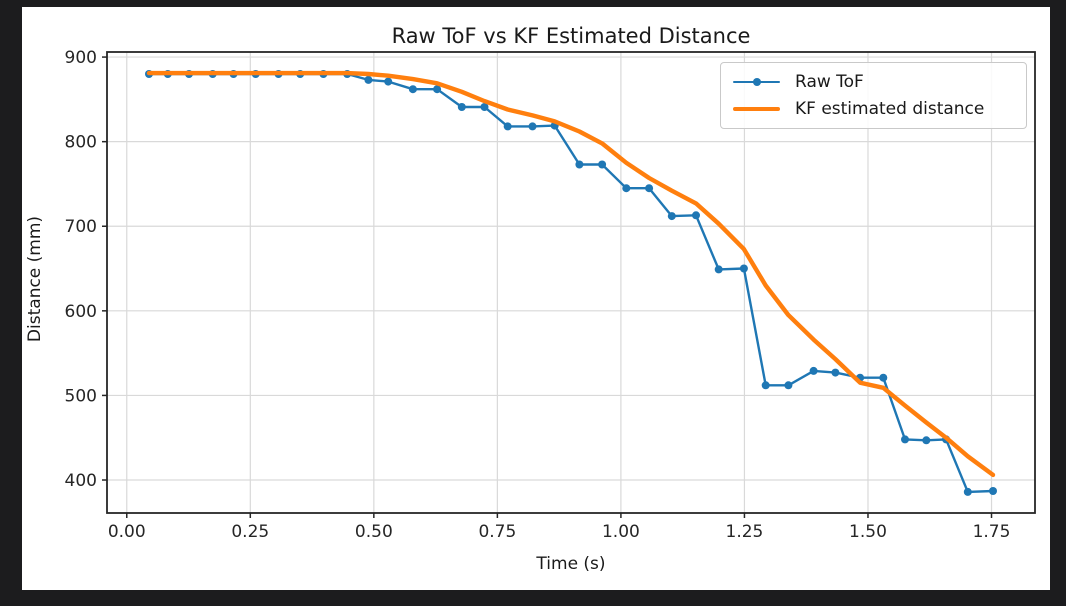 Image resolution: width=1066 pixels, height=606 pixels. I want to click on x-tick-label: 1.25, so click(745, 532).